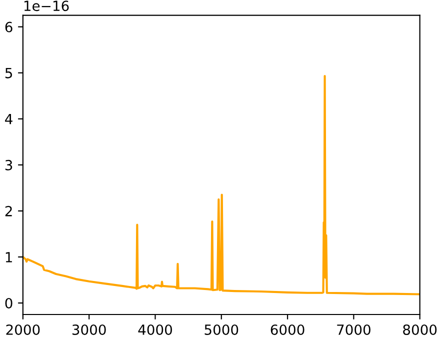 The width and height of the screenshot is (441, 340). What do you see at coordinates (8, 165) in the screenshot?
I see `y-tick-label: 3` at bounding box center [8, 165].